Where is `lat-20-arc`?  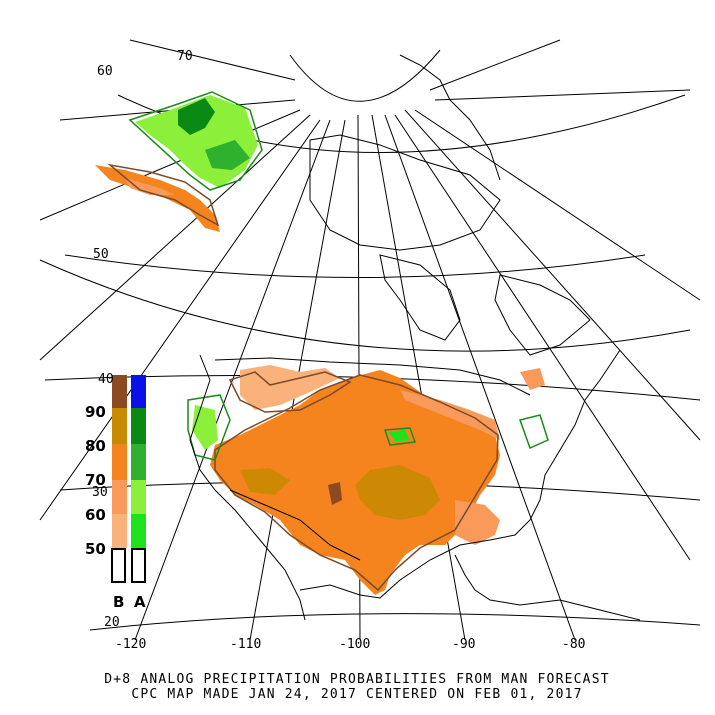 lat-20-arc is located at coordinates (395, 622).